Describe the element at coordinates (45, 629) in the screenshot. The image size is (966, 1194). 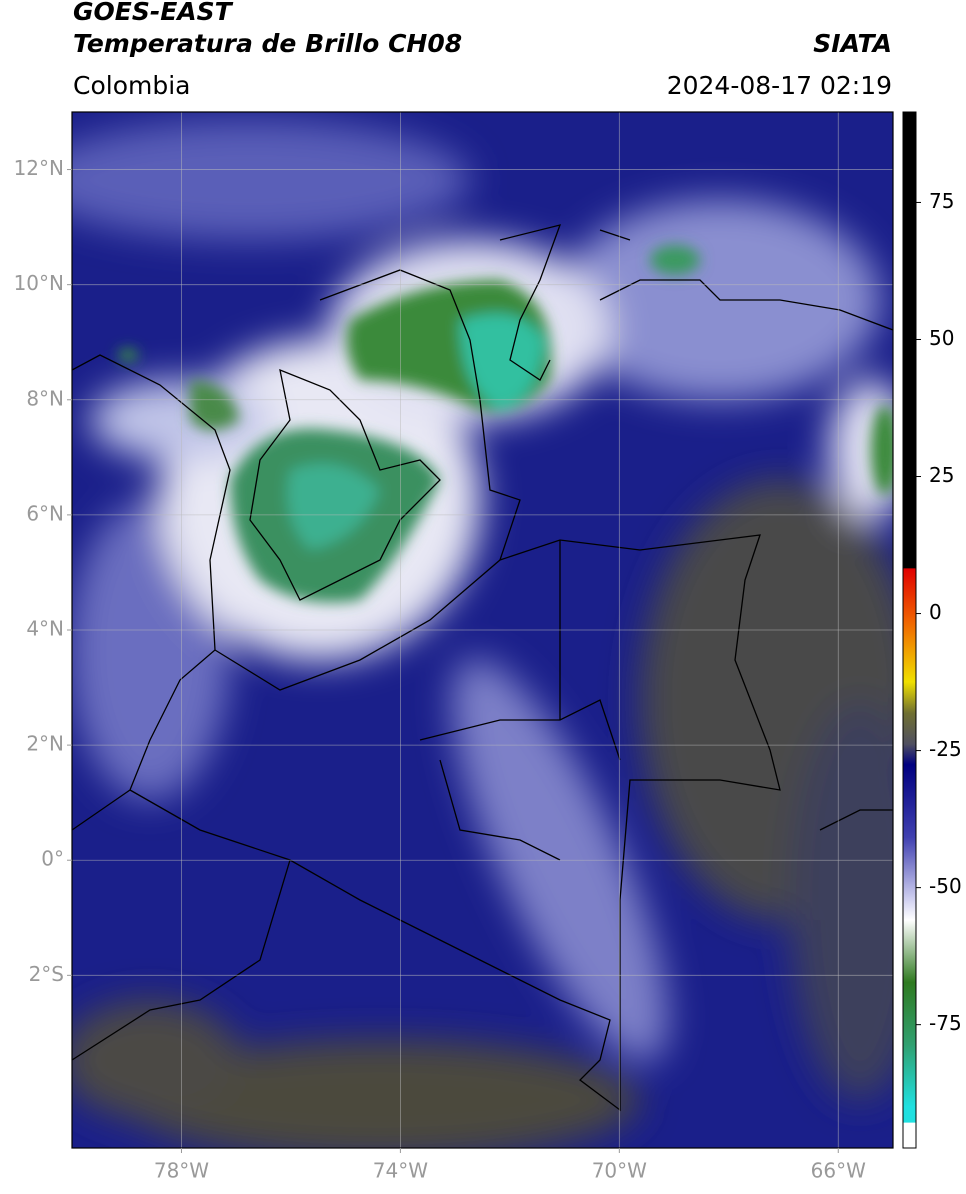
I see `lat-tick-label: 4°N` at that location.